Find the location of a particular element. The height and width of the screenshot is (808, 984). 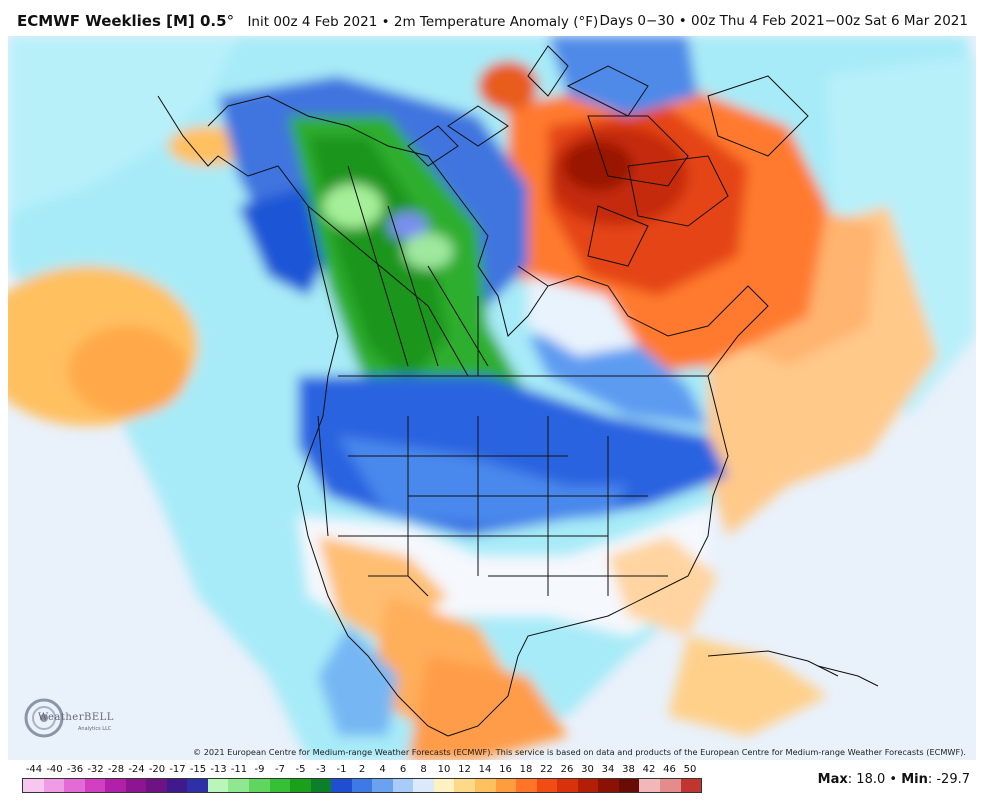

legend-label: -5 is located at coordinates (300, 769).